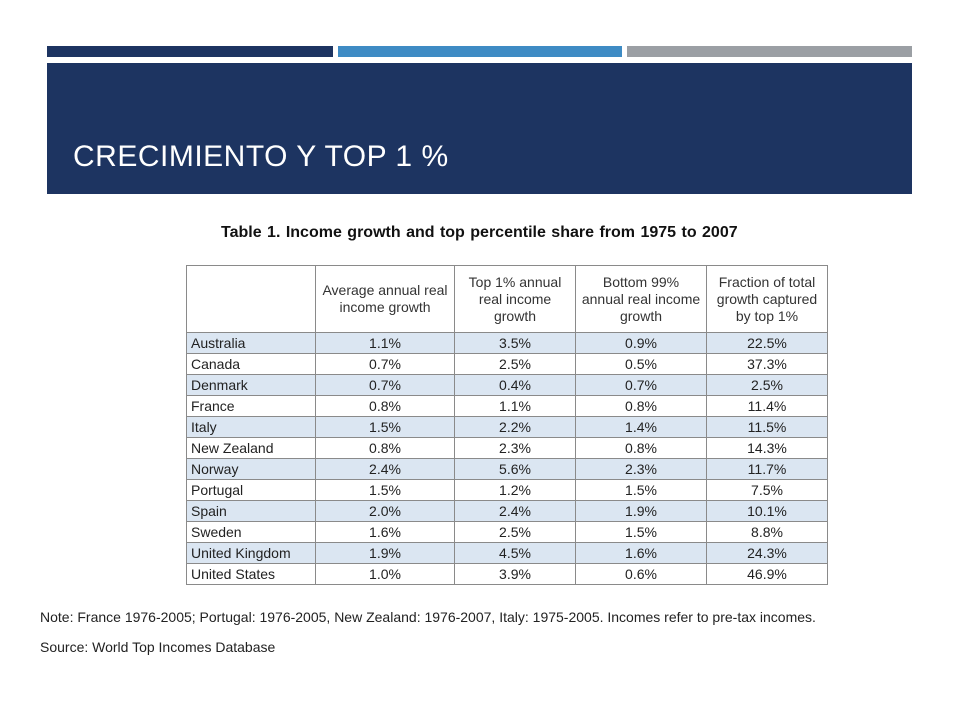 The image size is (960, 720). I want to click on table-row: United States 1.0% 3.9% 0.6% 46.9%, so click(507, 574).